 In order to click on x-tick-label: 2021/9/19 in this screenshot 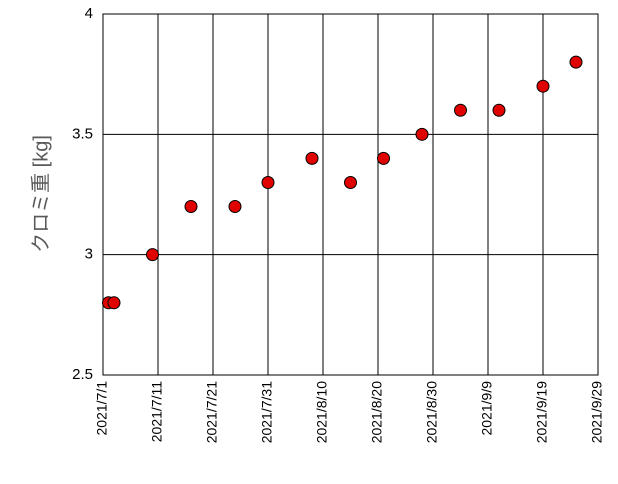, I will do `click(542, 412)`.